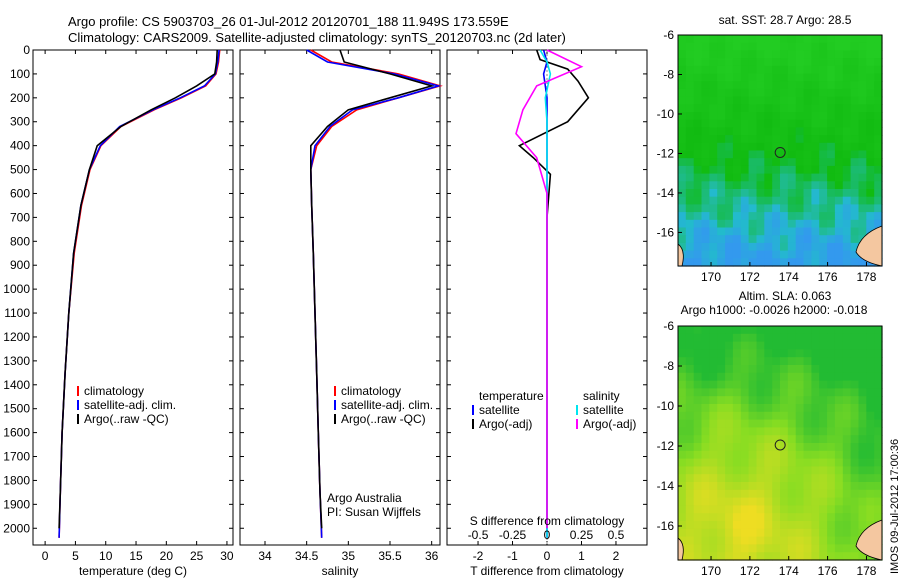 Image resolution: width=900 pixels, height=580 pixels. Describe the element at coordinates (20, 217) in the screenshot. I see `y-tick-label: 700` at that location.